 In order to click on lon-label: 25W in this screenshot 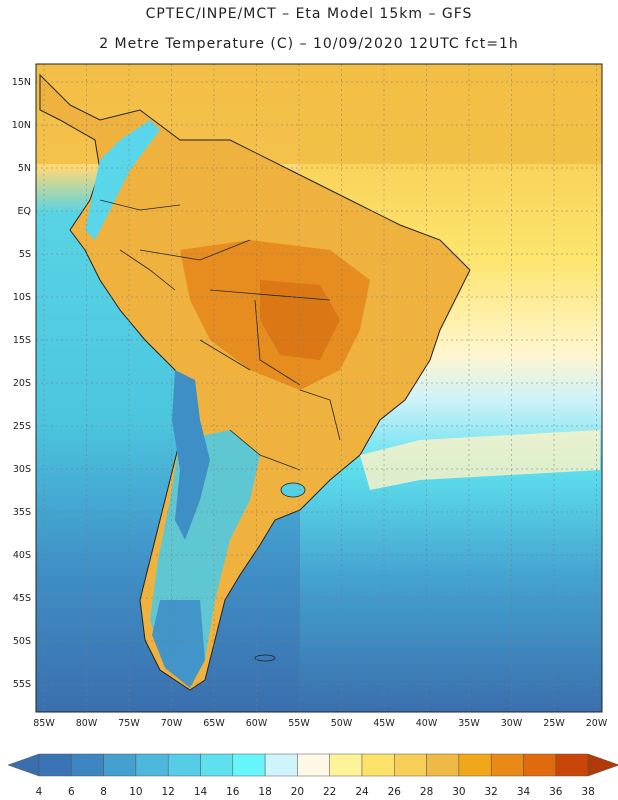, I will do `click(554, 723)`.